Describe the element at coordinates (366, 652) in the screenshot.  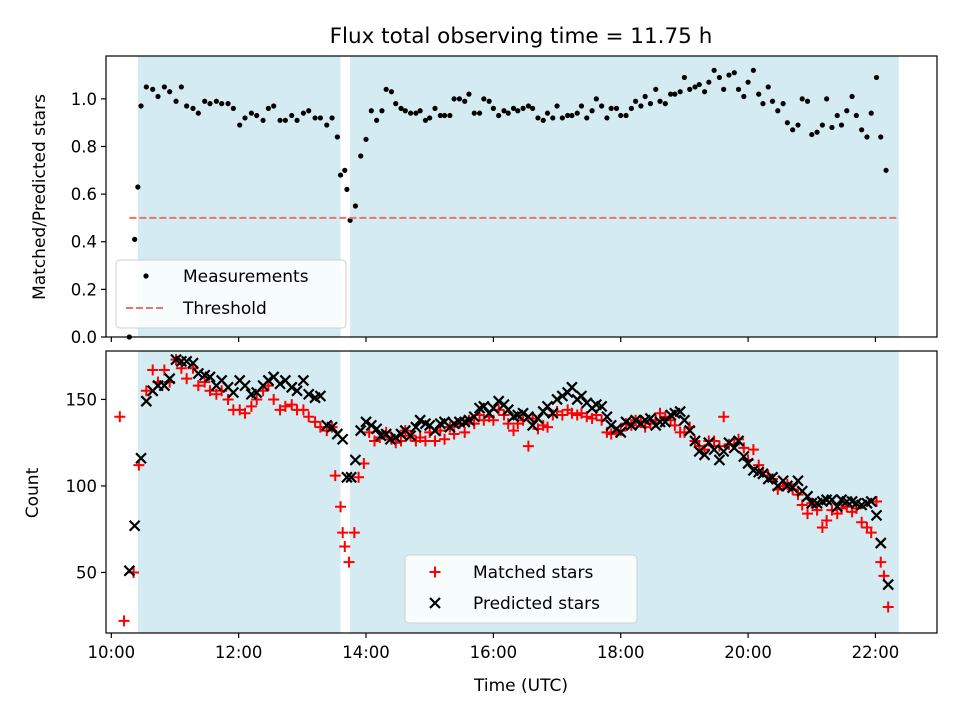
I see `x-tick-label: 14:00` at that location.